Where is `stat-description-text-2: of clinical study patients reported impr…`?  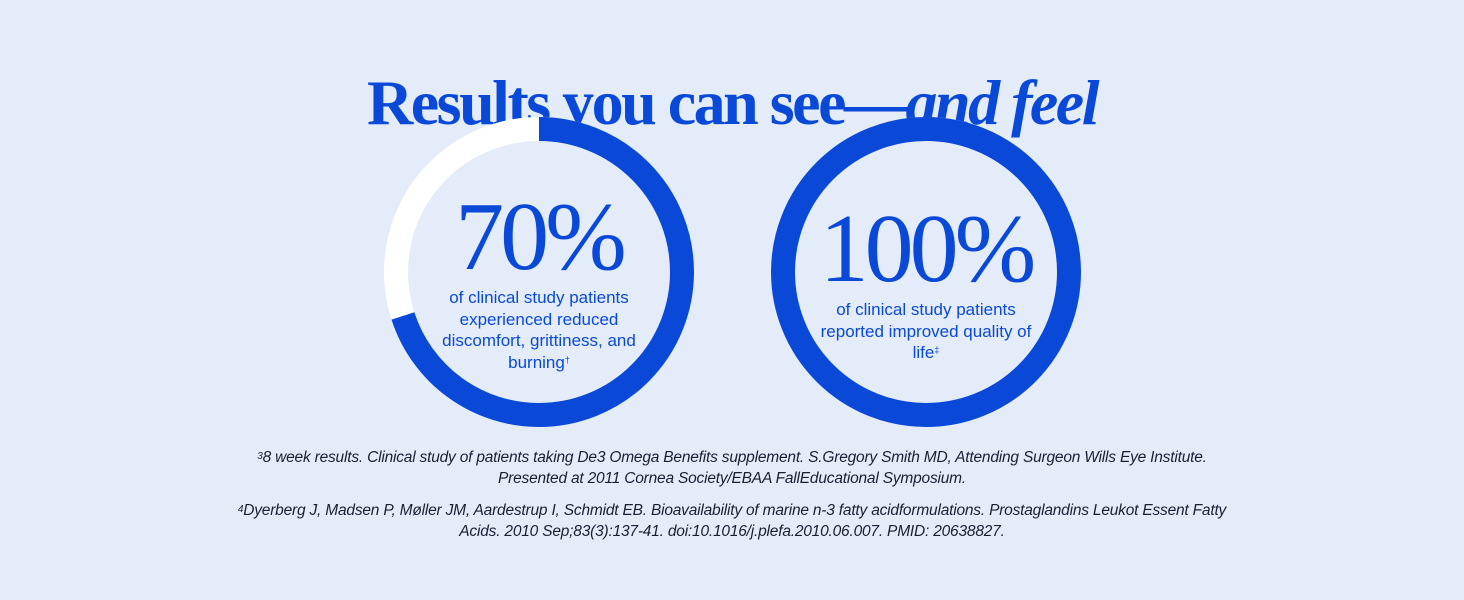 stat-description-text-2: of clinical study patients reported impr… is located at coordinates (926, 331).